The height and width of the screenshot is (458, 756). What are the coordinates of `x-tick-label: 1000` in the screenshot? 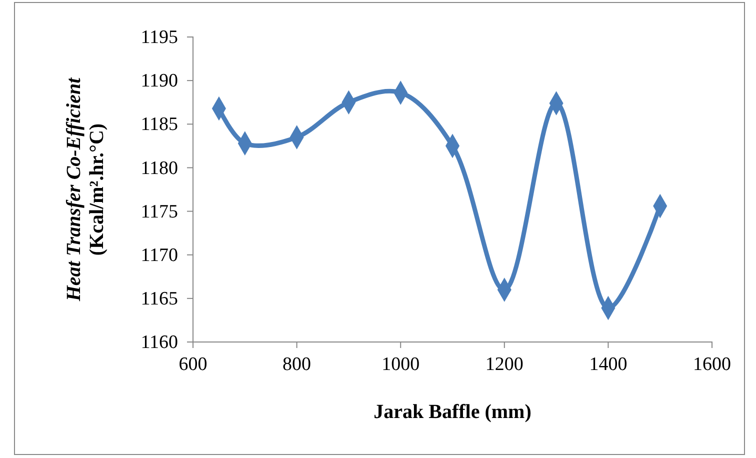 It's located at (401, 364).